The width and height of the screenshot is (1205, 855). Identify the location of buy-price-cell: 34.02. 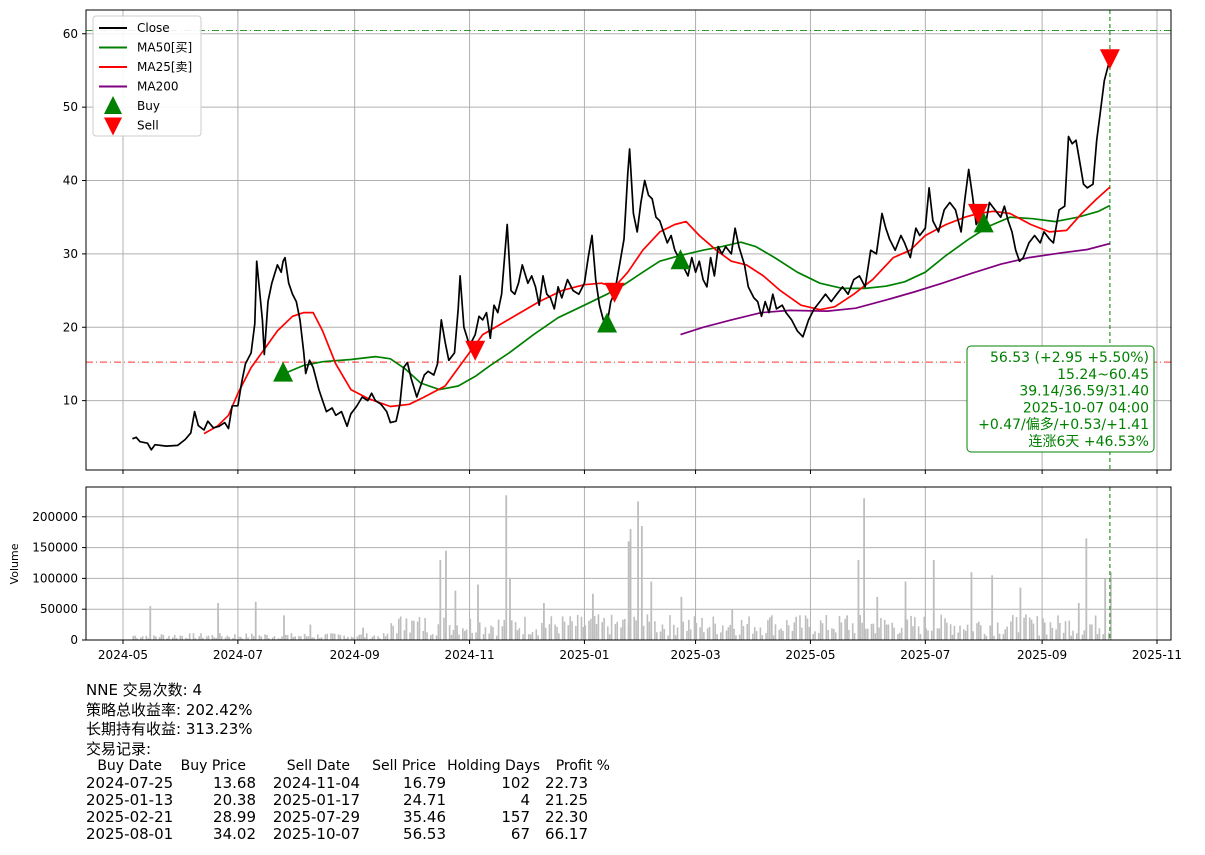
(234, 834).